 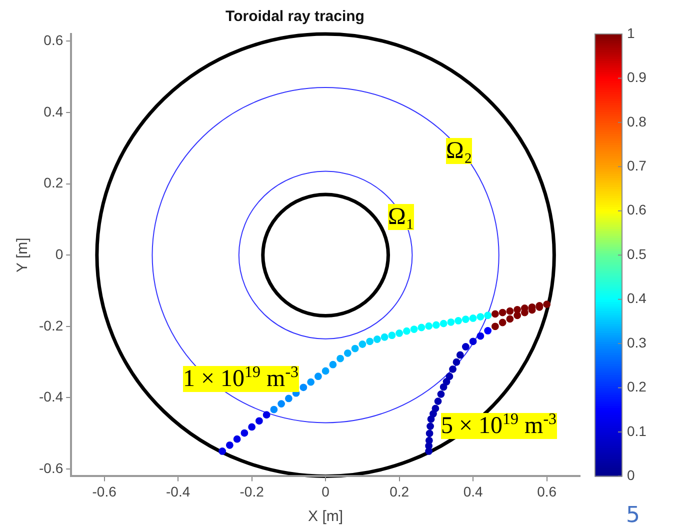 I want to click on y-axis-title: Y [m], so click(x=23, y=255).